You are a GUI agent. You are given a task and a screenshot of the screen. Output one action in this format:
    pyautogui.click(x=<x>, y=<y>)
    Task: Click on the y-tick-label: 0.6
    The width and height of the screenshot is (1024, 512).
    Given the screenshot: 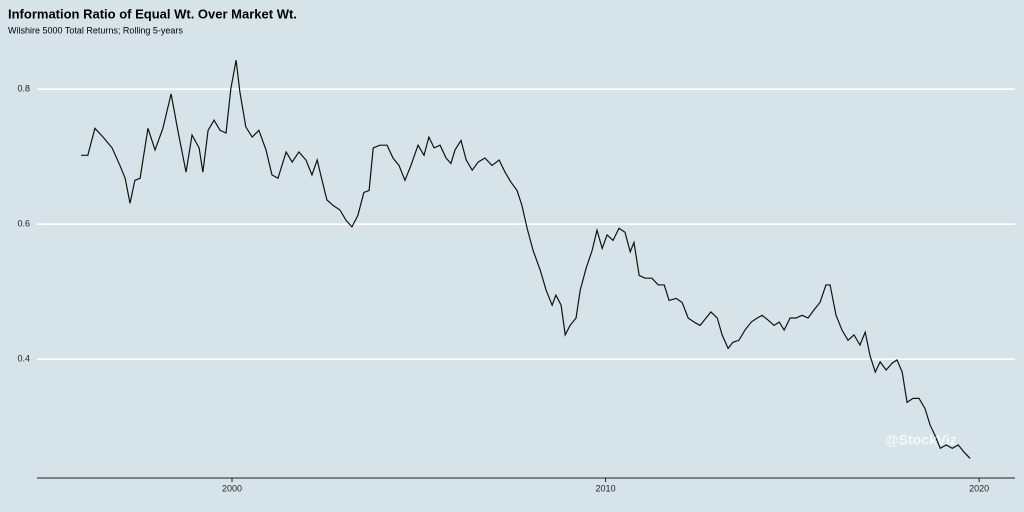 What is the action you would take?
    pyautogui.click(x=23, y=224)
    